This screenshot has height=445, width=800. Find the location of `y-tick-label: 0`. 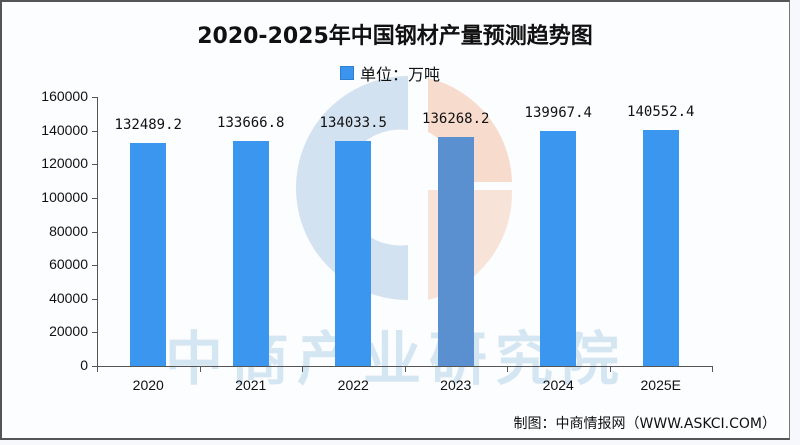

y-tick-label: 0 is located at coordinates (84, 365).